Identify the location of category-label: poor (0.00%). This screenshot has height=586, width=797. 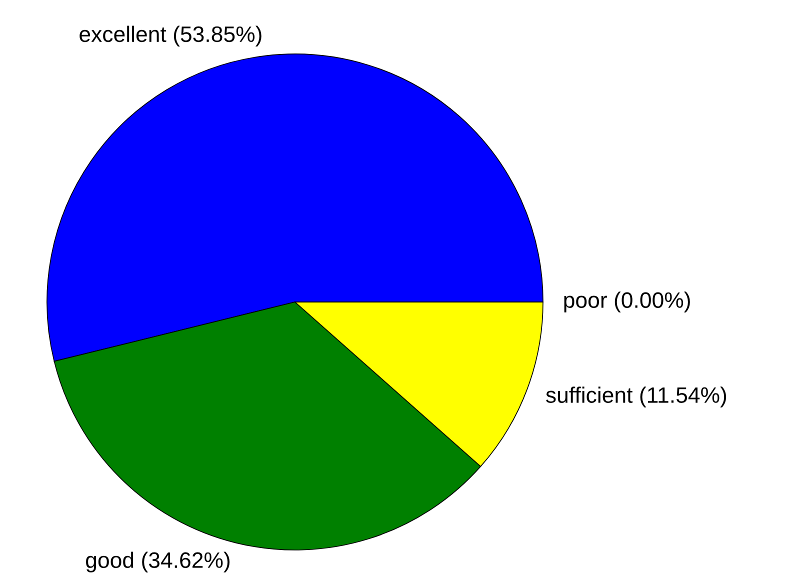
(627, 302).